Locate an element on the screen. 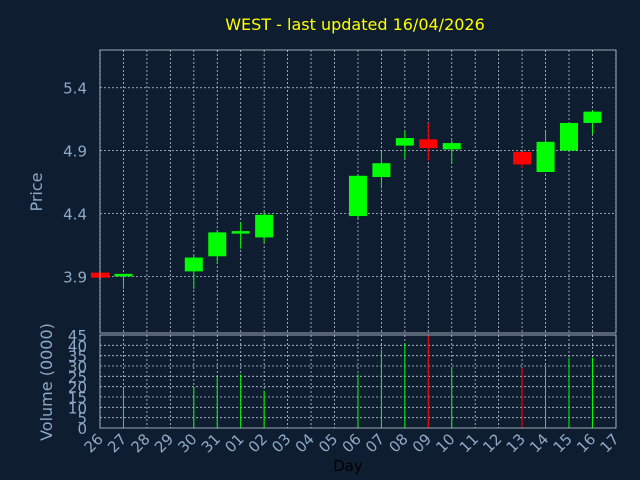  x-tick-label: 05 is located at coordinates (328, 443).